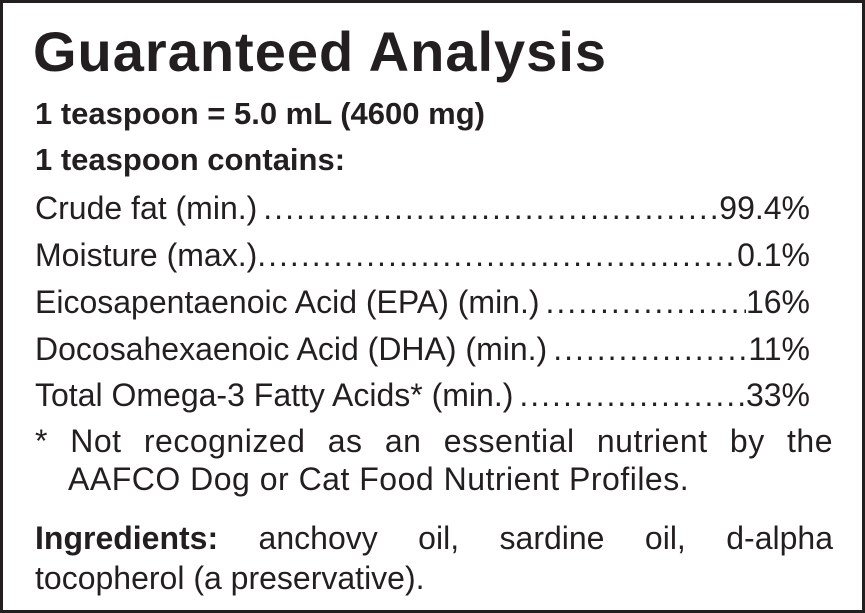 This screenshot has width=865, height=613. What do you see at coordinates (777, 395) in the screenshot?
I see `row-value: 33%` at bounding box center [777, 395].